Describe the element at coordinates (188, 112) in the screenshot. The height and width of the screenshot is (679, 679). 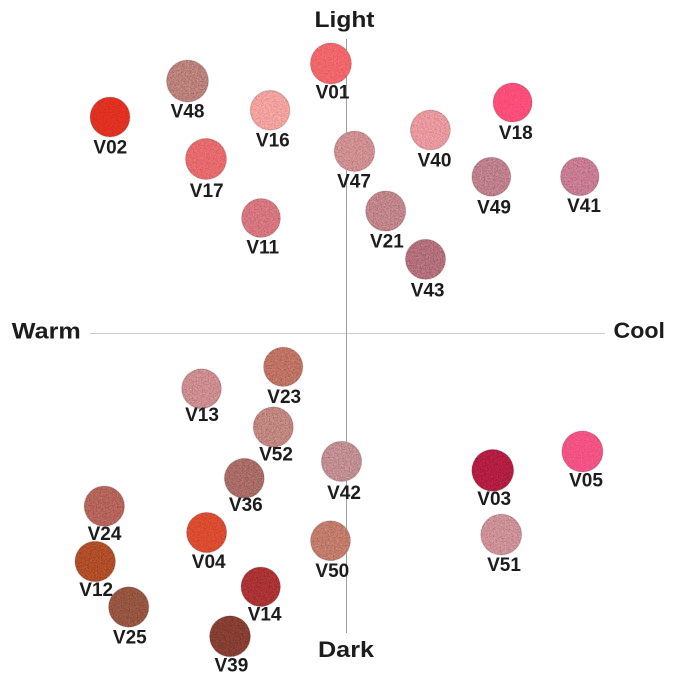
I see `svg-text: V48` at that location.